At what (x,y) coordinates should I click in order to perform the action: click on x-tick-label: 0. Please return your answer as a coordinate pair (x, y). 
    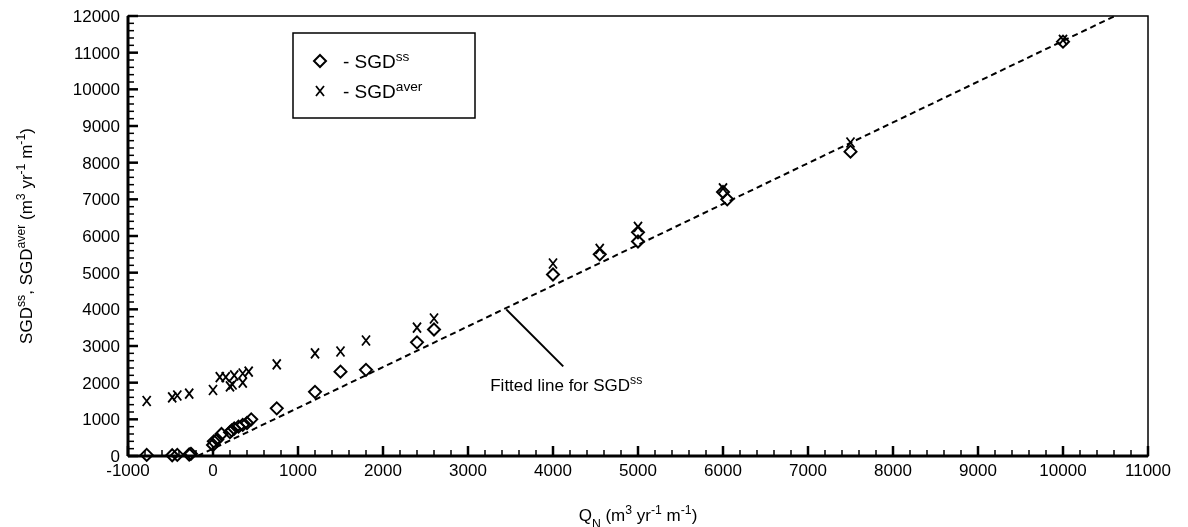
    Looking at the image, I should click on (213, 470).